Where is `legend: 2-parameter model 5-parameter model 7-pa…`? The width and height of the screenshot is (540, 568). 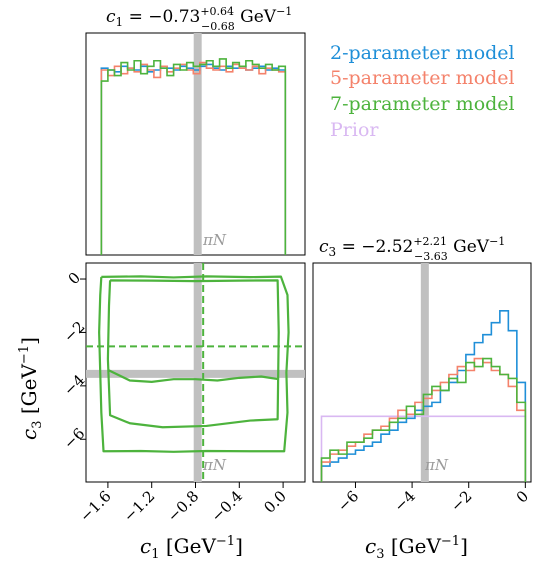 legend: 2-parameter model 5-parameter model 7-pa… is located at coordinates (422, 91).